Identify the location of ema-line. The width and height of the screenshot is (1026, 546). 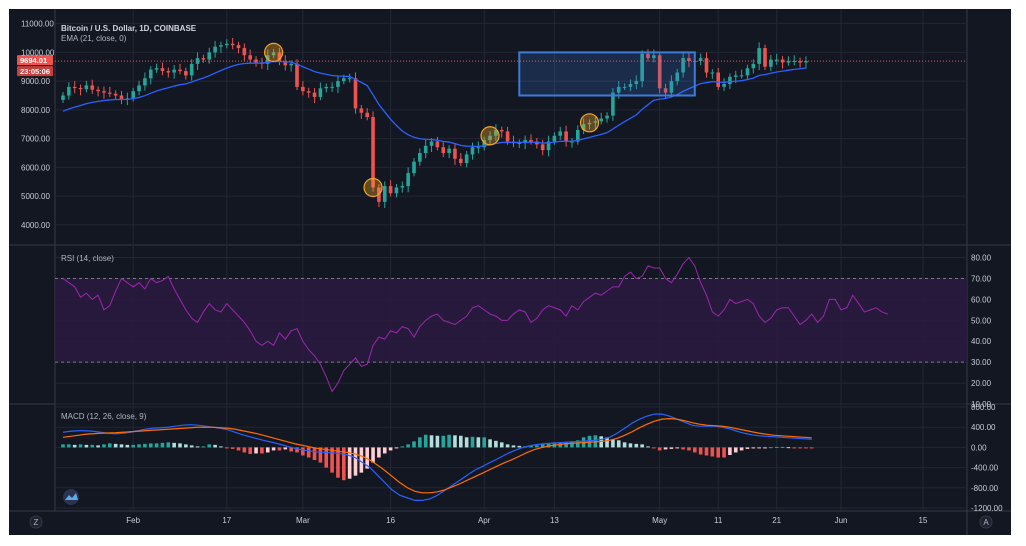
(434, 104).